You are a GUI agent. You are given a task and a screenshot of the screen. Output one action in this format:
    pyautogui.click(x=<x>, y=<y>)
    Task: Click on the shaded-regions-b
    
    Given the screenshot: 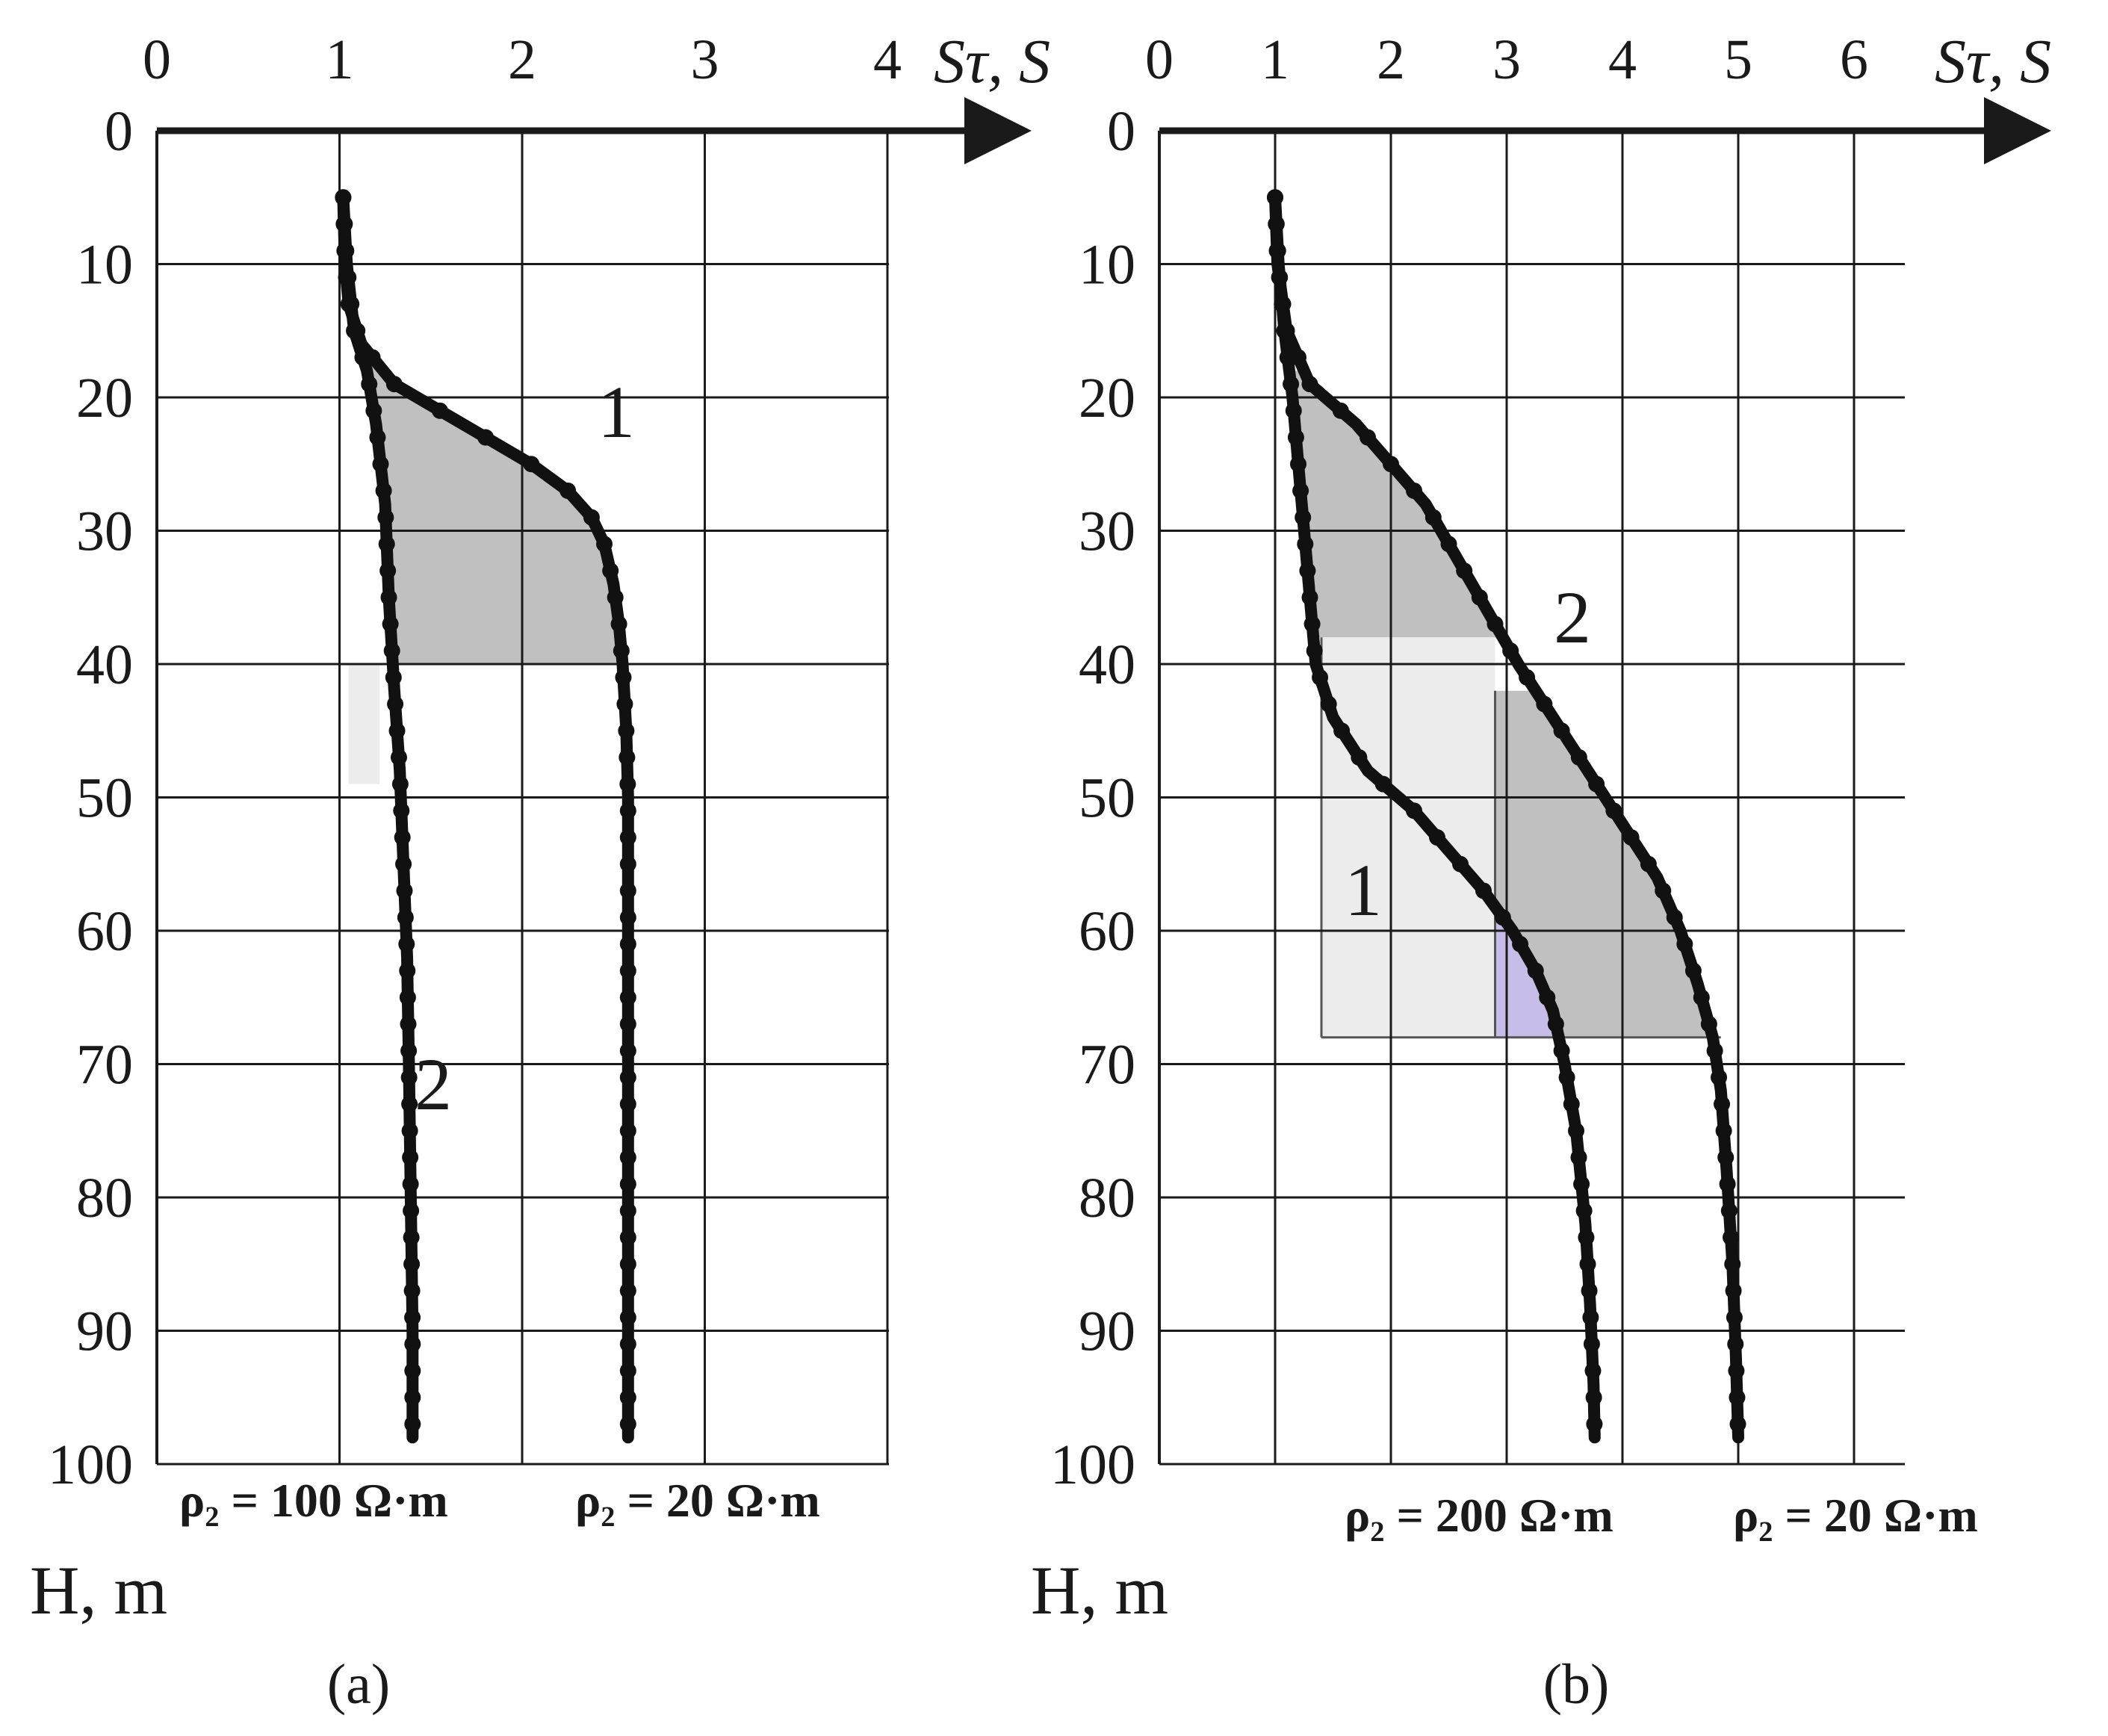 What is the action you would take?
    pyautogui.click(x=1505, y=705)
    